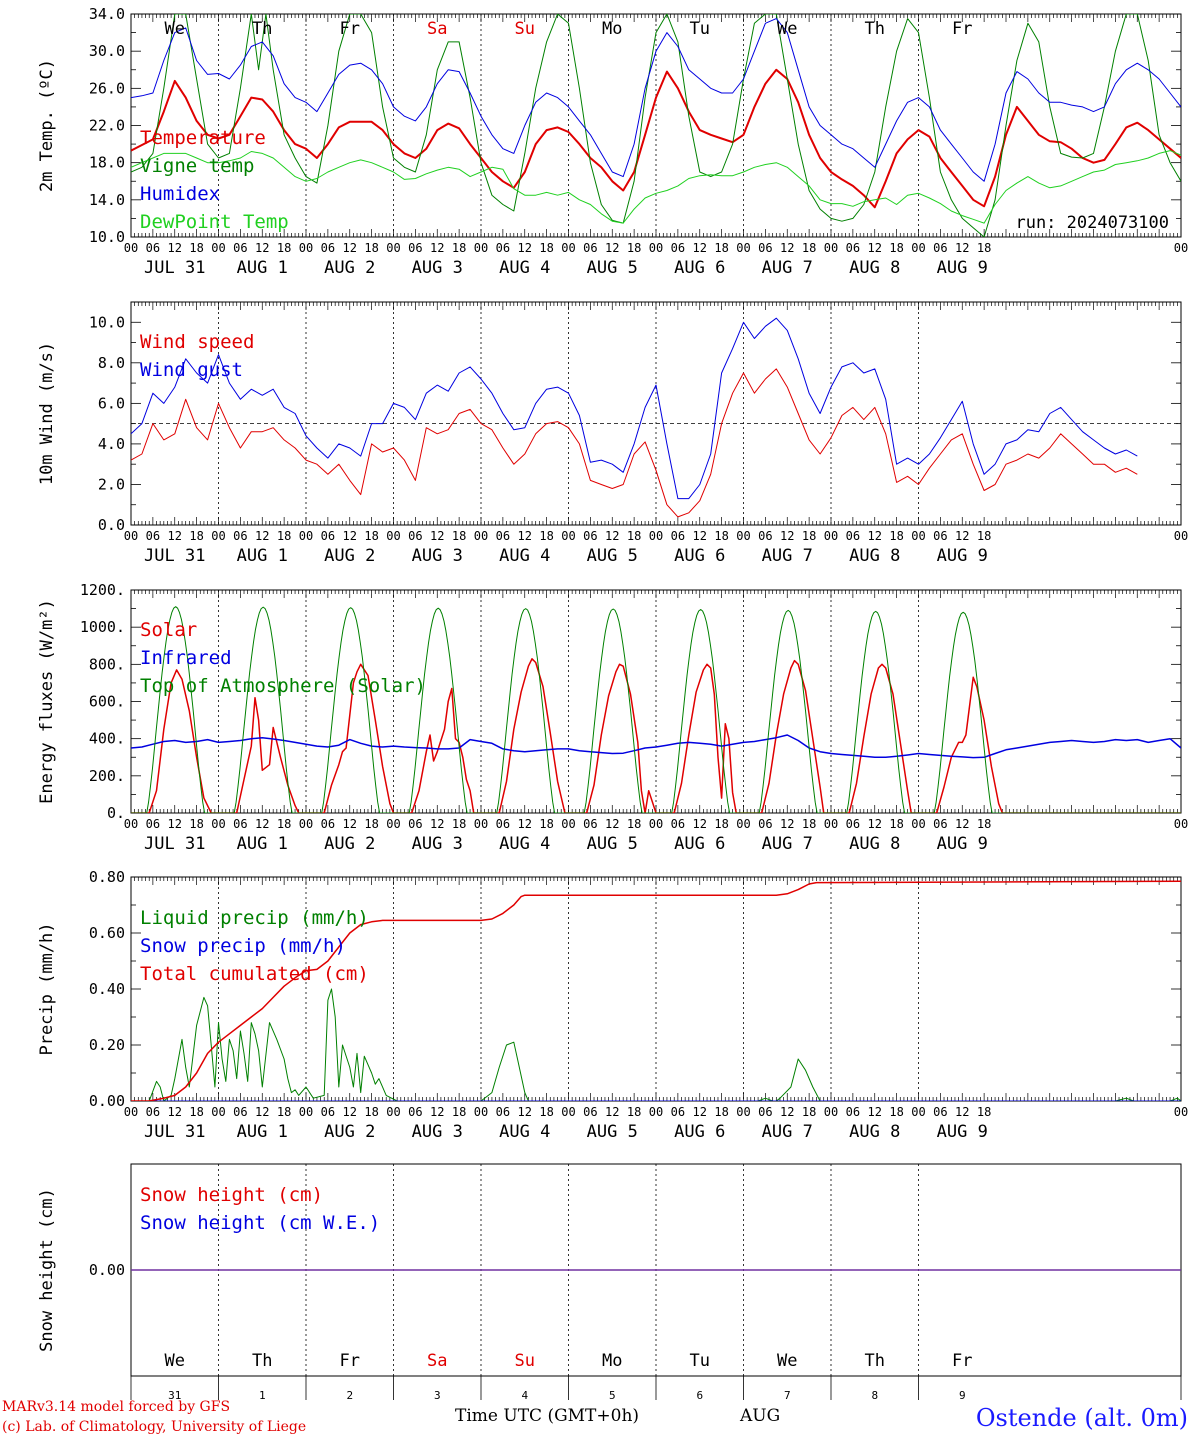 The height and width of the screenshot is (1440, 1194). What do you see at coordinates (525, 1361) in the screenshot?
I see `weekday-label: Su` at bounding box center [525, 1361].